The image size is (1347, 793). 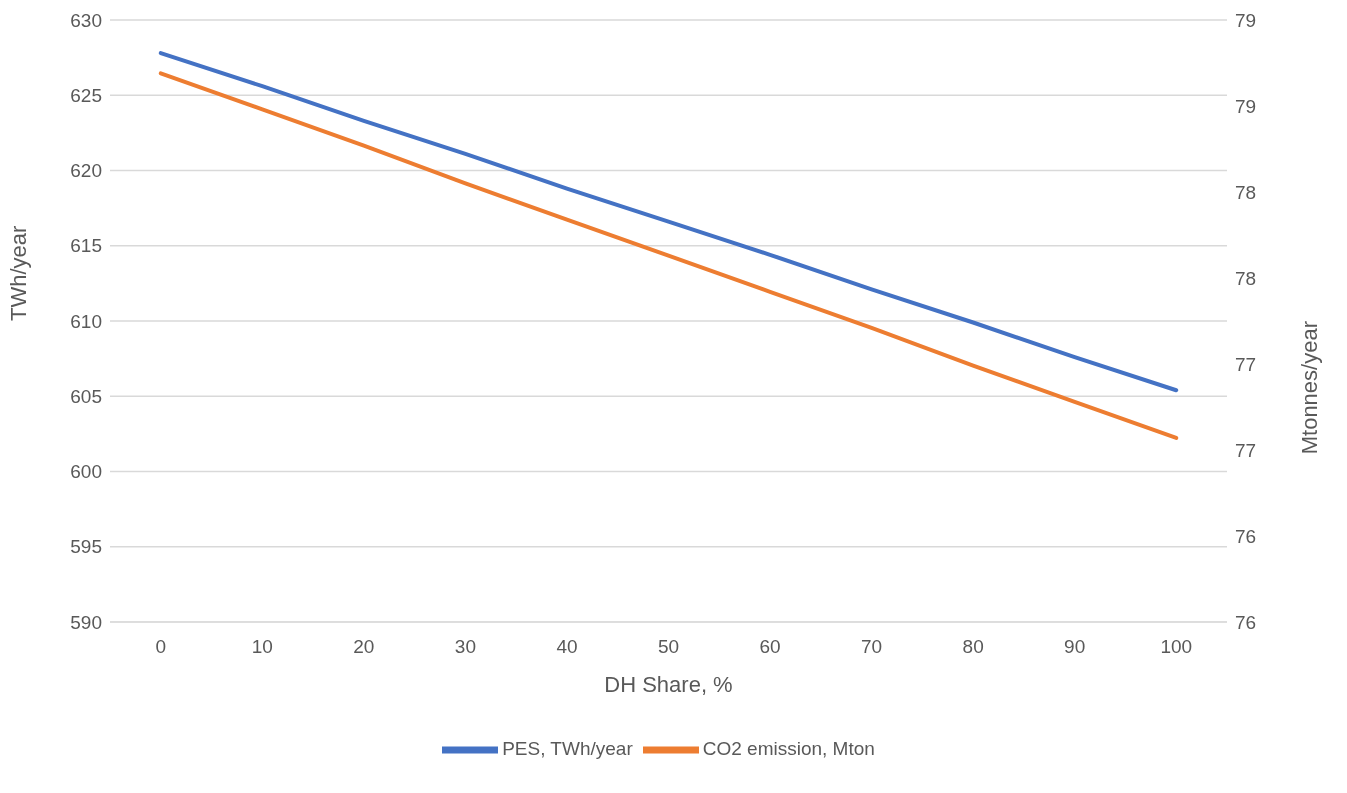 I want to click on x-tick-label: 70, so click(x=872, y=647).